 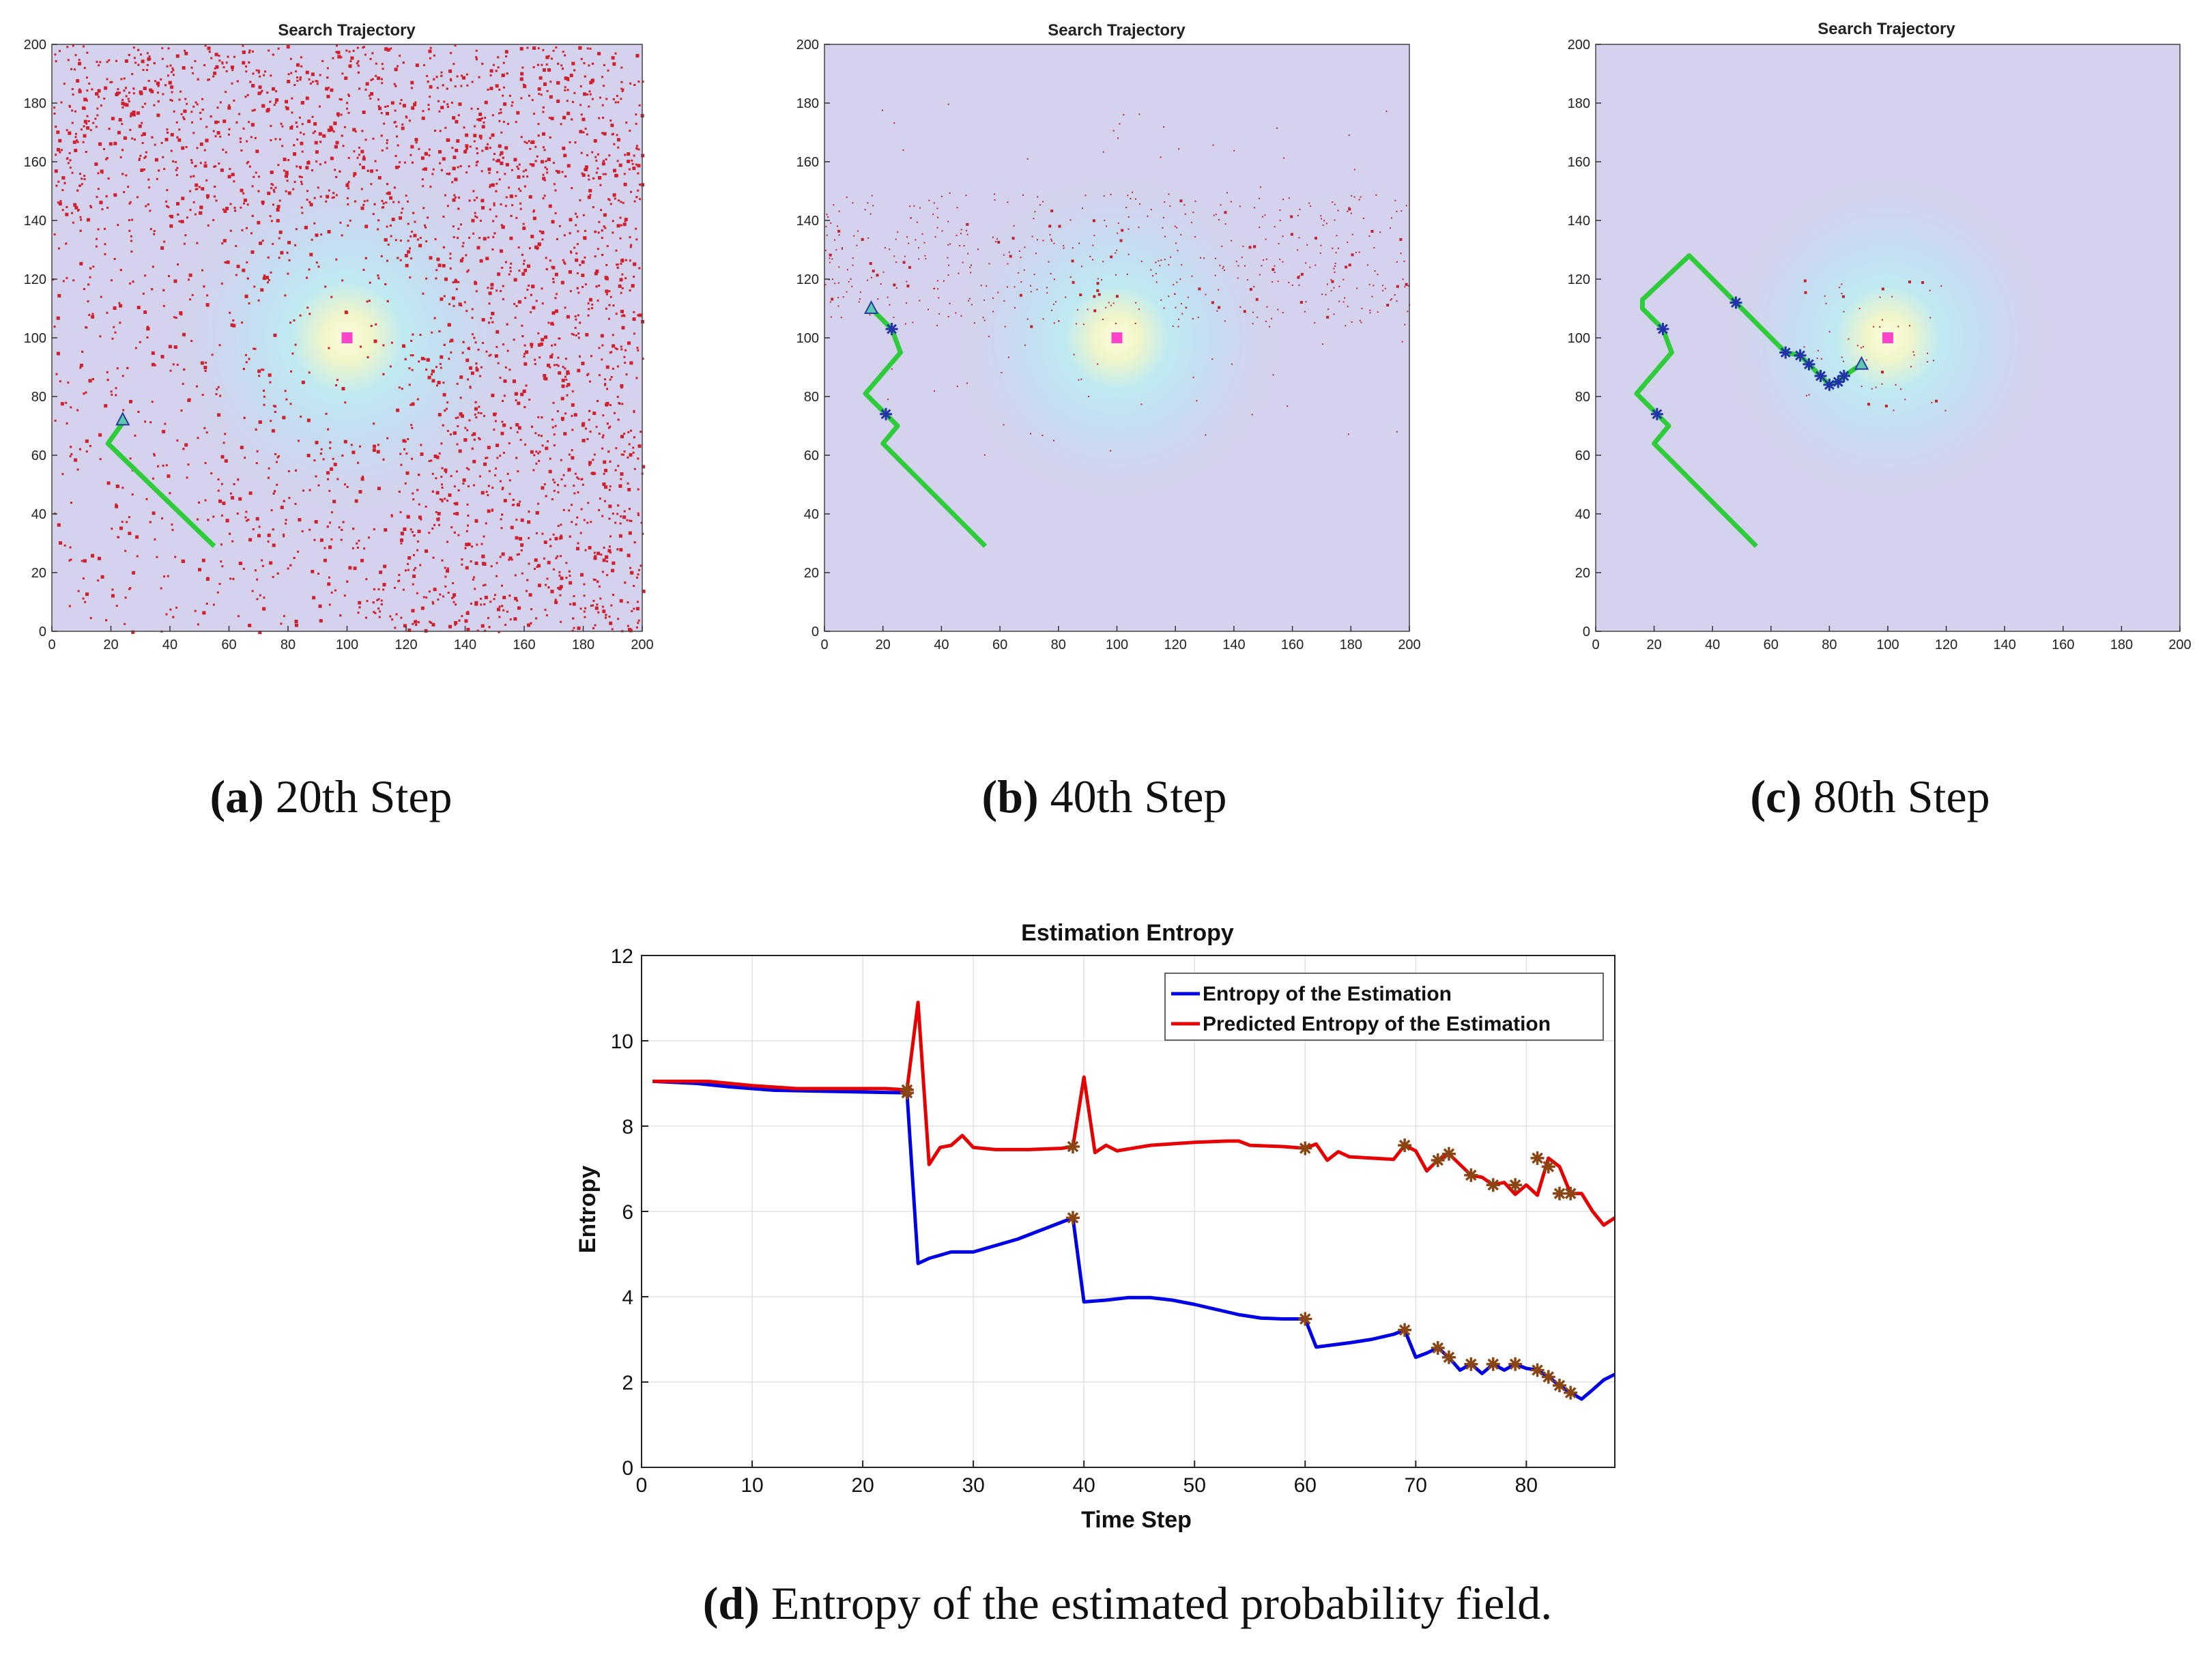 I want to click on x-tick-label: 60, so click(x=1306, y=1485).